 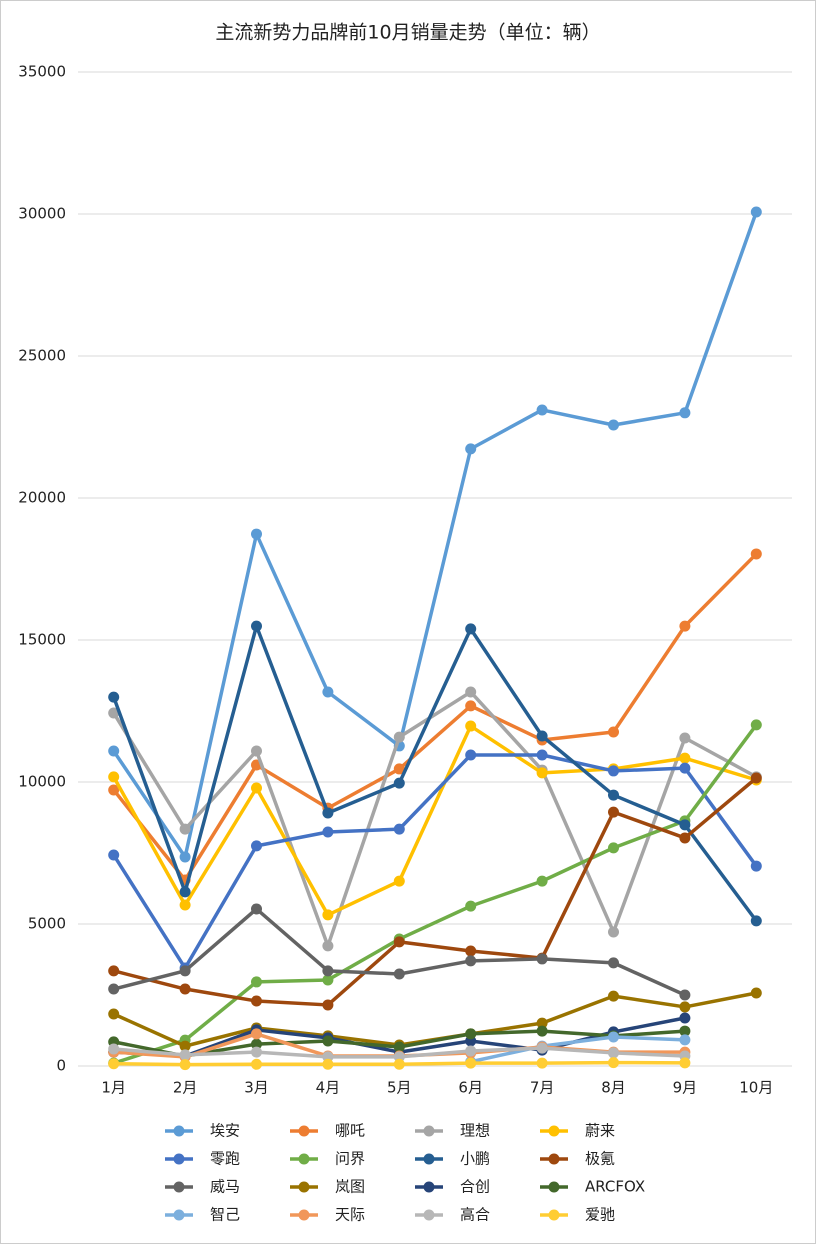 What do you see at coordinates (225, 1131) in the screenshot?
I see `legend-label: 埃安` at bounding box center [225, 1131].